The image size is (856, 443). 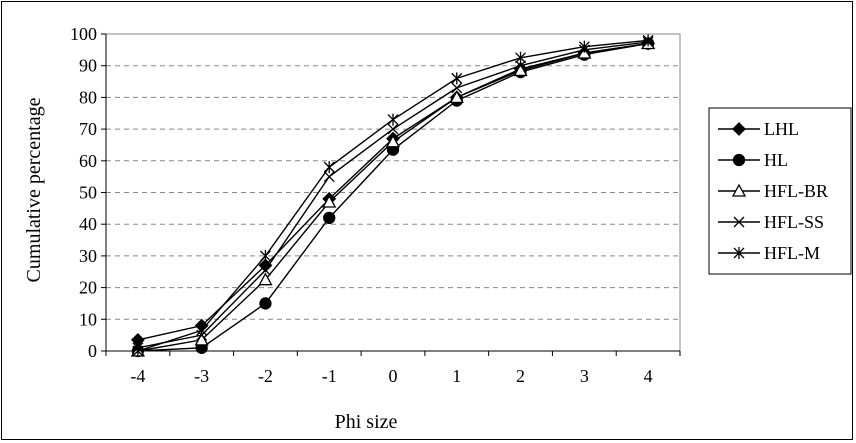 I want to click on legend-label: HFL-BR, so click(x=796, y=191).